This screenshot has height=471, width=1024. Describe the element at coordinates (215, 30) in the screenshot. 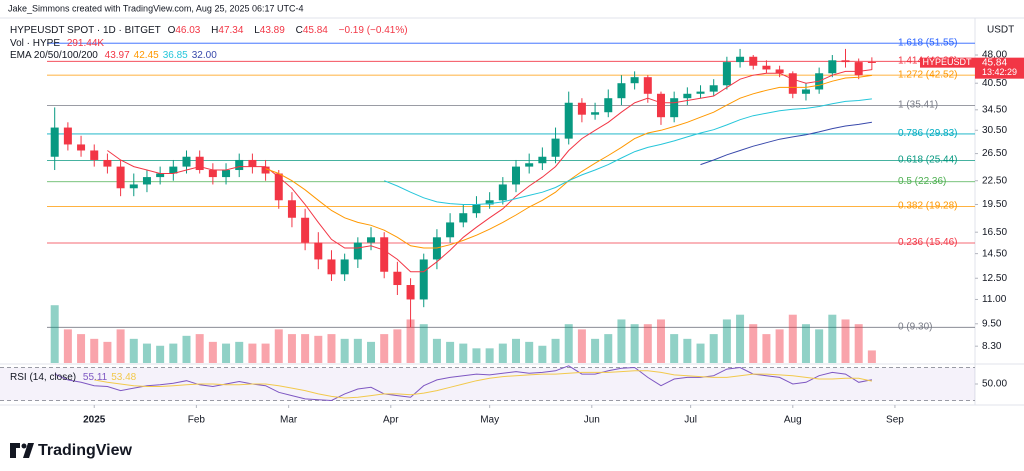

I see `h-label: H` at that location.